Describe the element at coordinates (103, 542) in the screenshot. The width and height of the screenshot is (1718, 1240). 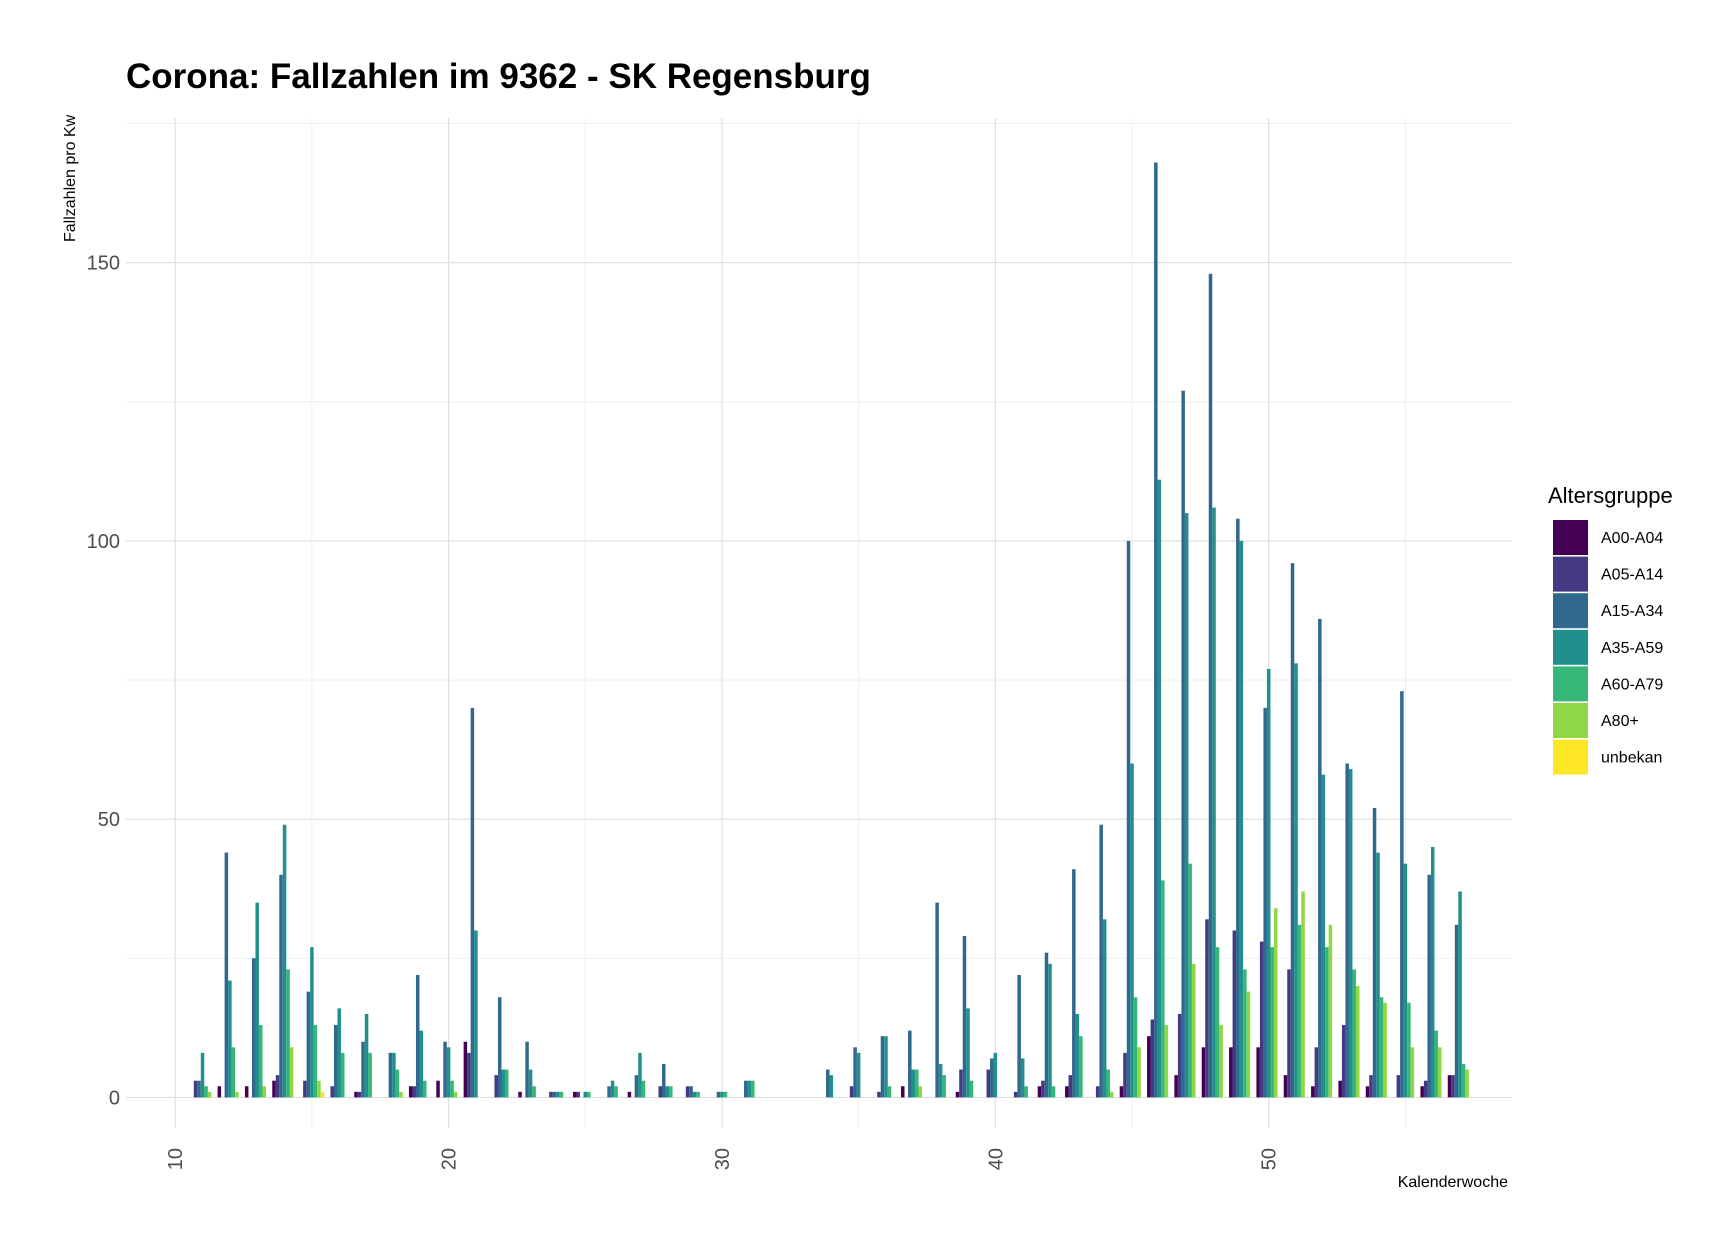
I see `y-tick-label: 100` at that location.